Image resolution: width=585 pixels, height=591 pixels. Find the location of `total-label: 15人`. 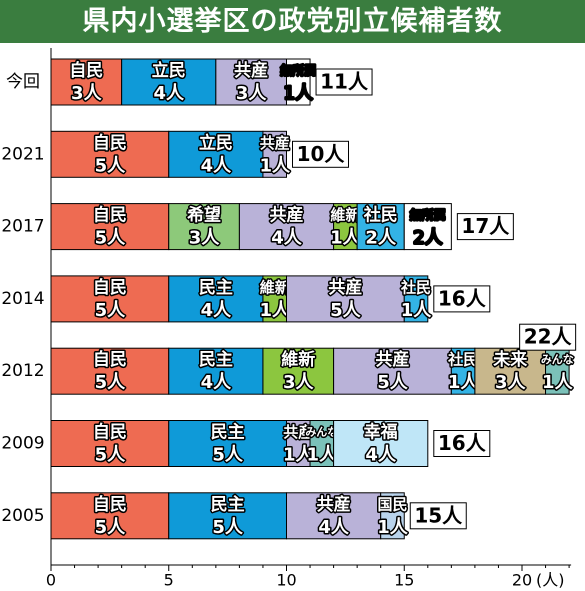

total-label: 15人 is located at coordinates (438, 515).